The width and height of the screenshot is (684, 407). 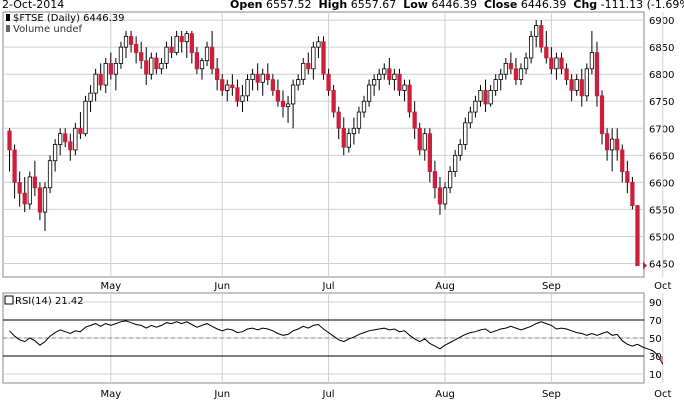 What do you see at coordinates (8, 28) in the screenshot?
I see `volume-legend-icon` at bounding box center [8, 28].